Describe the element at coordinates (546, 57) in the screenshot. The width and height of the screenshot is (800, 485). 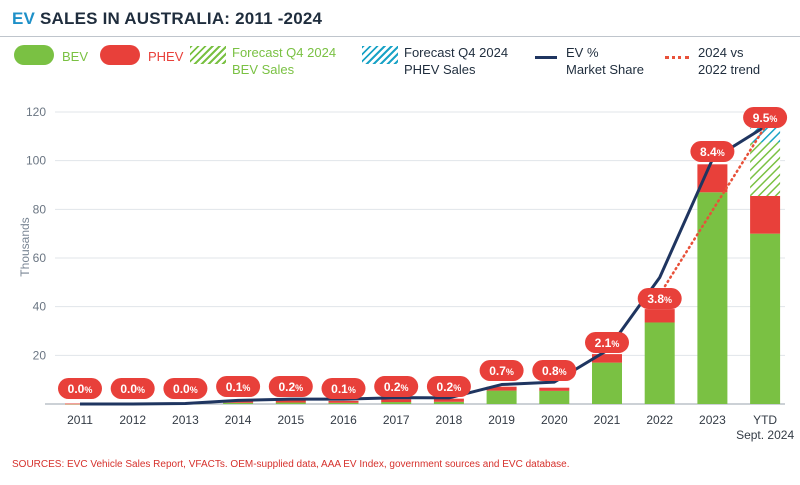
I see `legend-market-share-line` at that location.